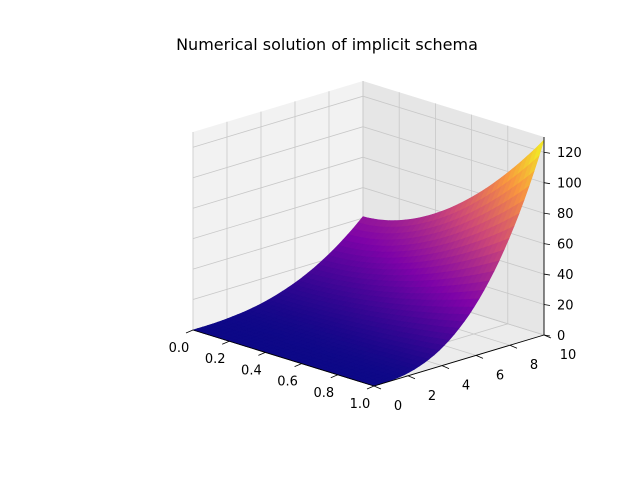 This screenshot has width=640, height=480. Describe the element at coordinates (215, 359) in the screenshot. I see `x-tick-label: 0.2` at that location.